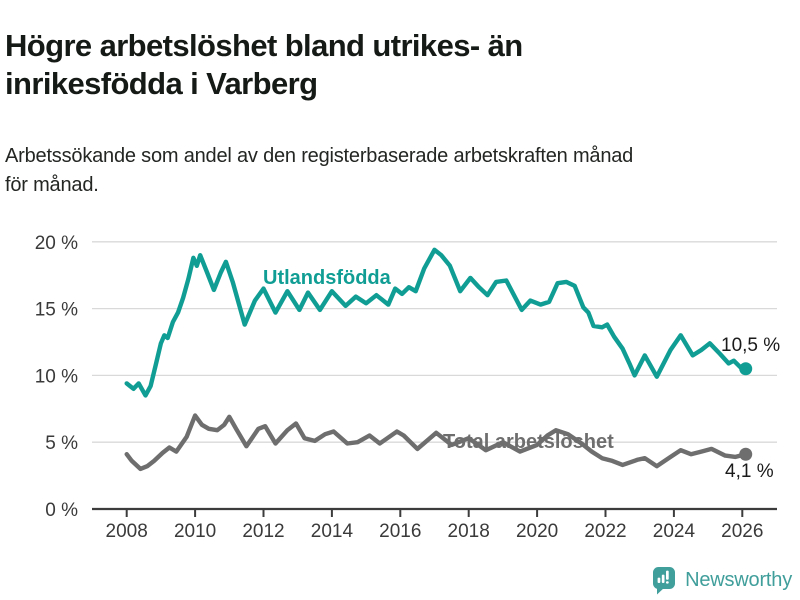  What do you see at coordinates (263, 531) in the screenshot?
I see `x-tick-label: 2012` at bounding box center [263, 531].